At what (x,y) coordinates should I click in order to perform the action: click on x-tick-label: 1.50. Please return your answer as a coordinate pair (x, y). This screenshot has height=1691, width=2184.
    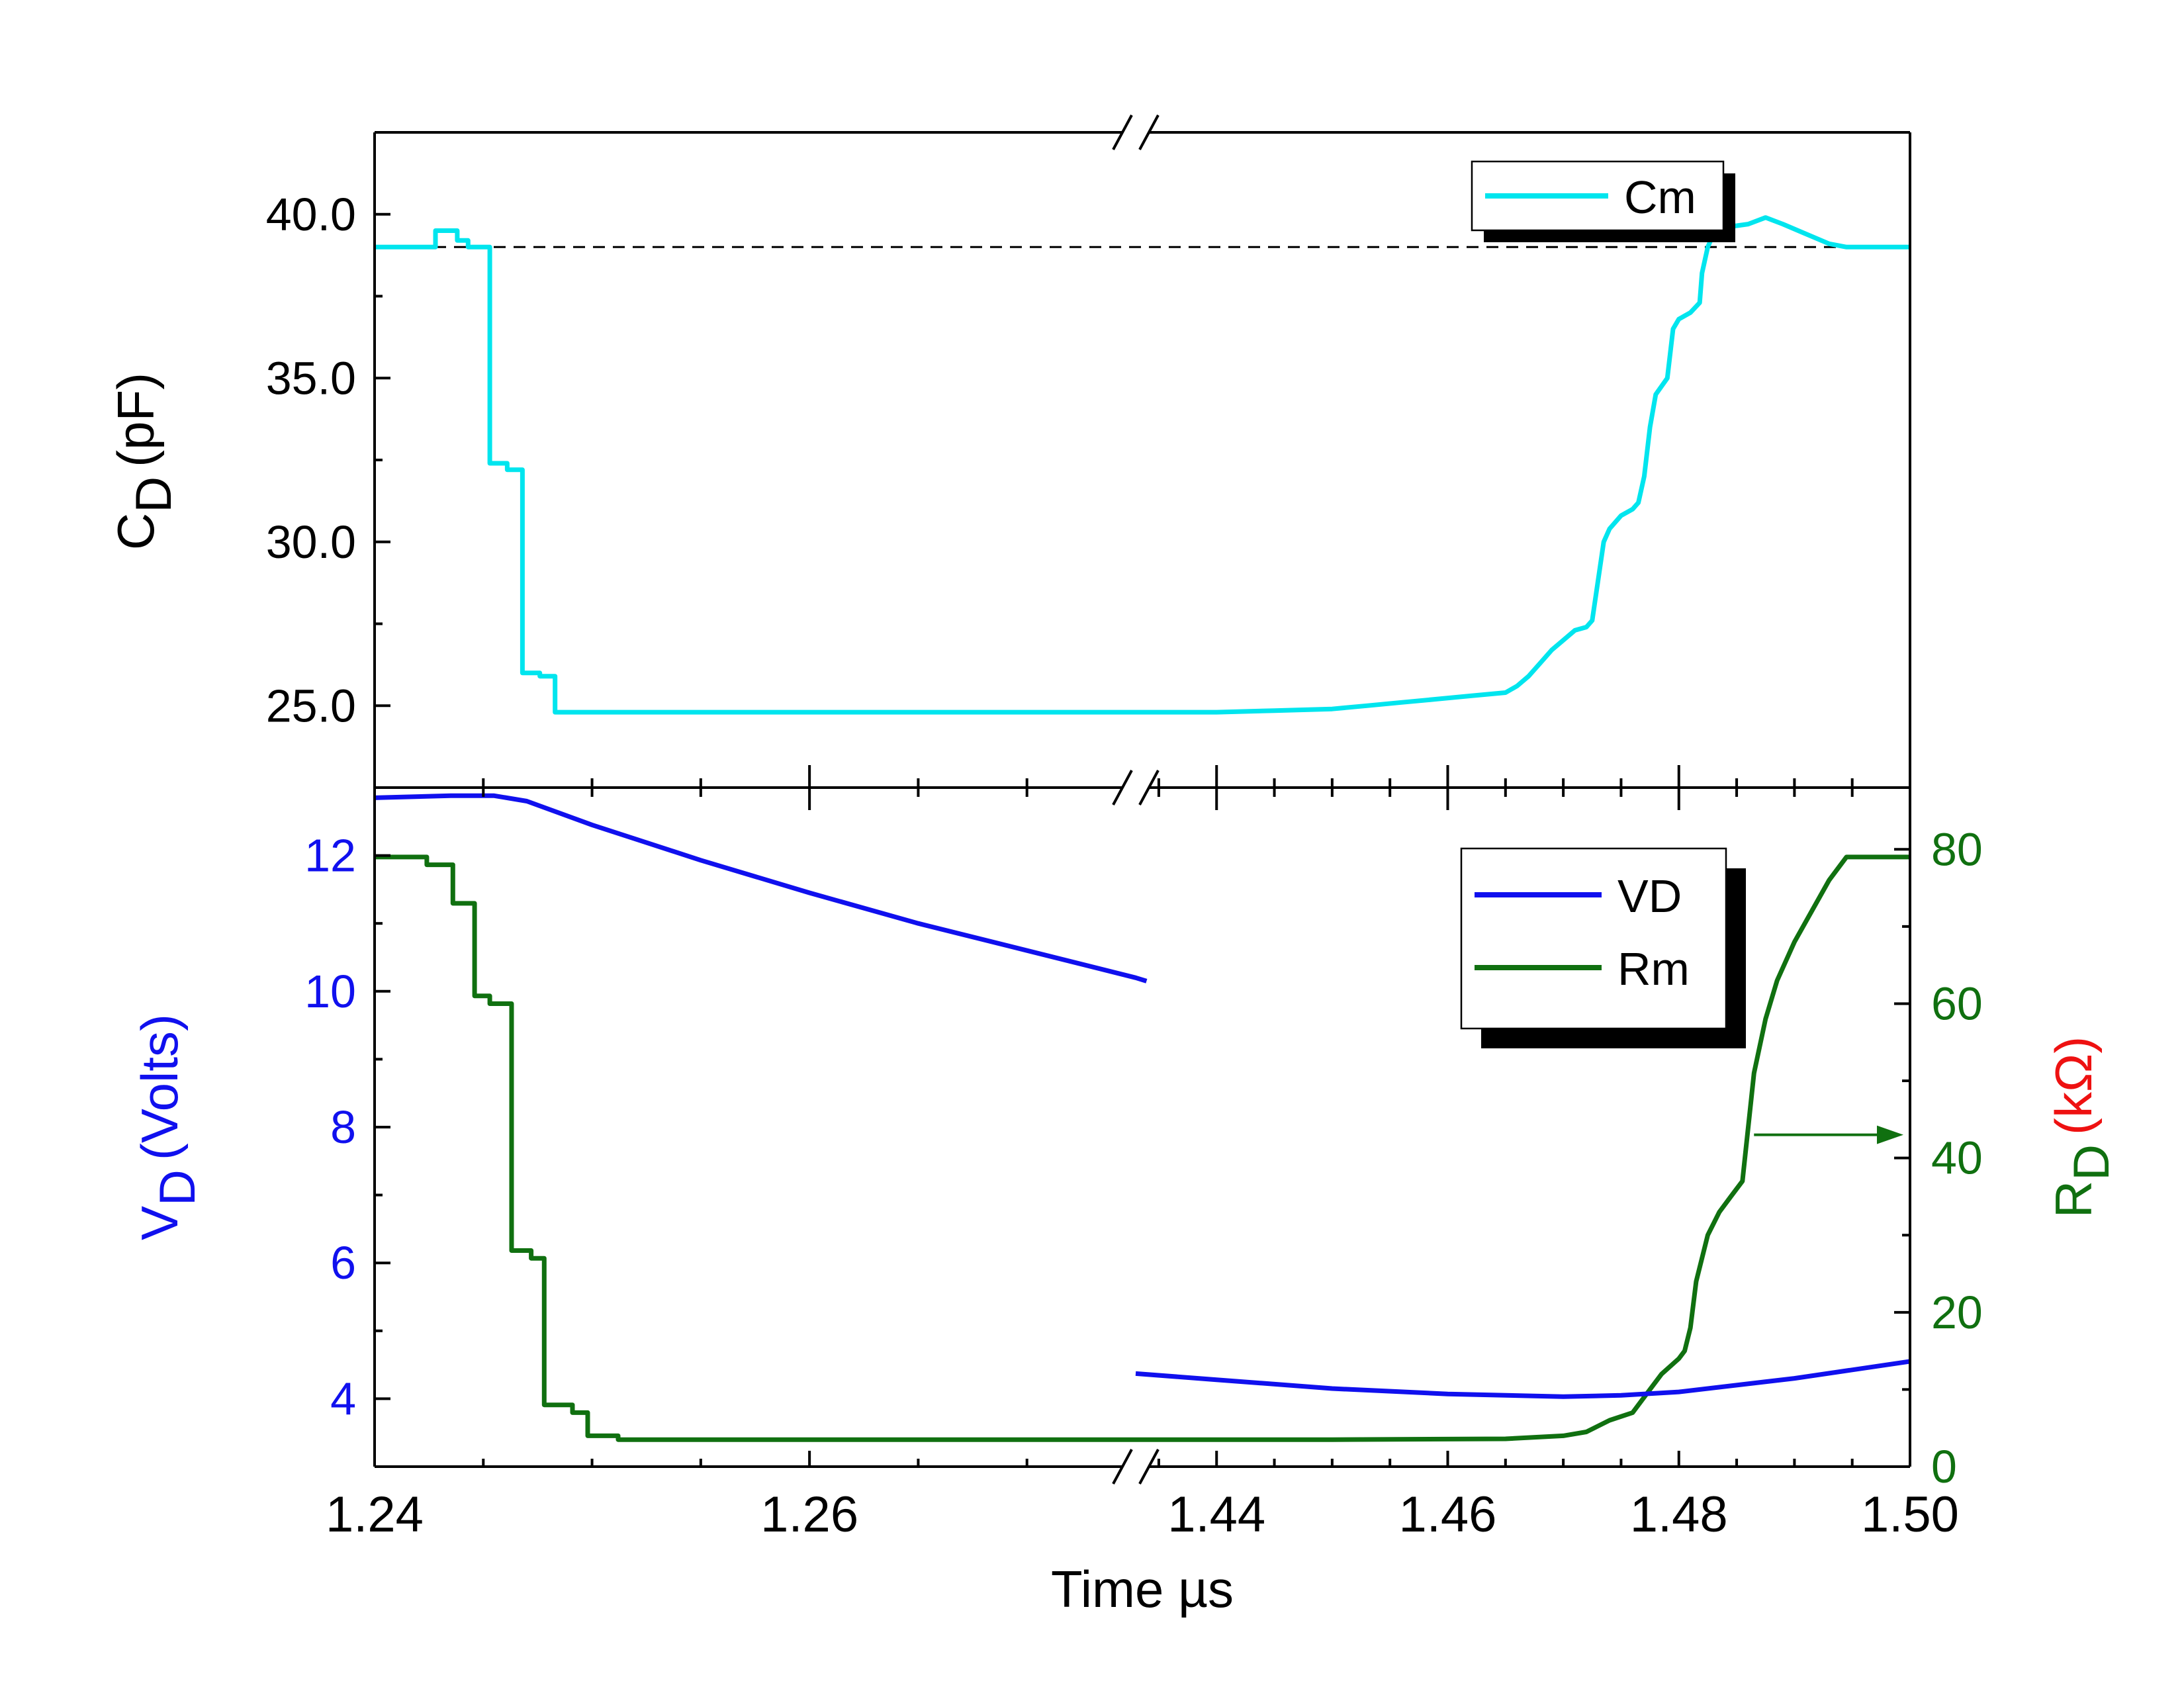
    Looking at the image, I should click on (1910, 1514).